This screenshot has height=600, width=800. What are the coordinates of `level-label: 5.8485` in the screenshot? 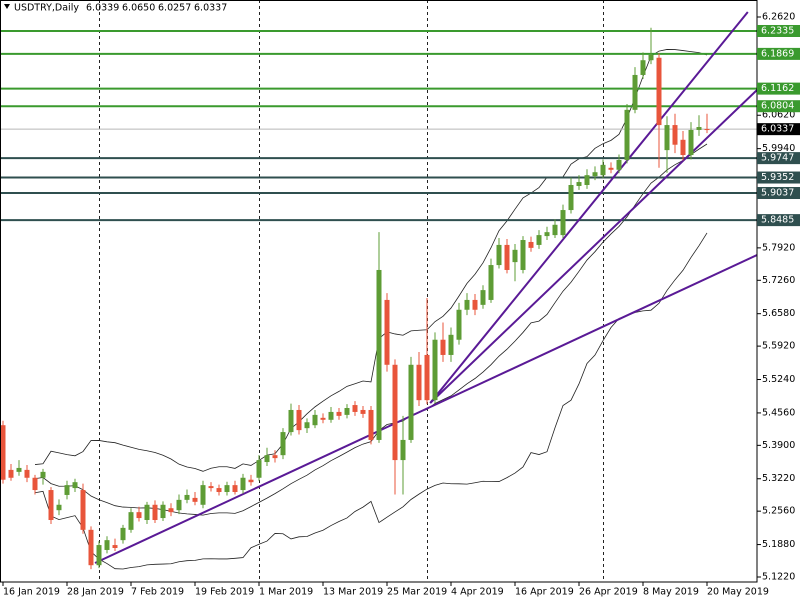 It's located at (777, 220).